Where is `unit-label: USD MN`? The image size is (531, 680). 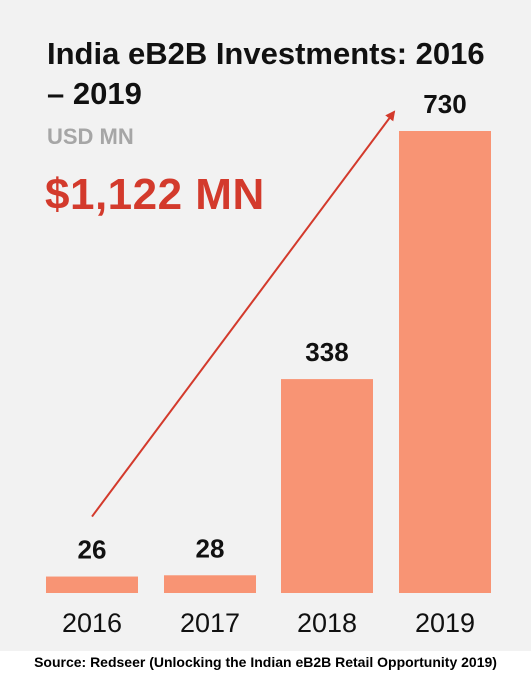 unit-label: USD MN is located at coordinates (90, 136).